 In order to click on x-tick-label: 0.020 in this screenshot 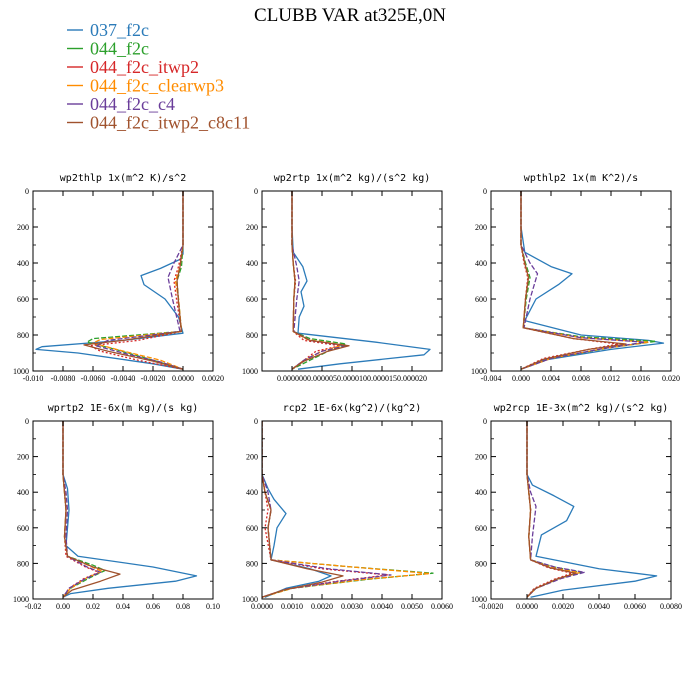, I will do `click(671, 378)`.